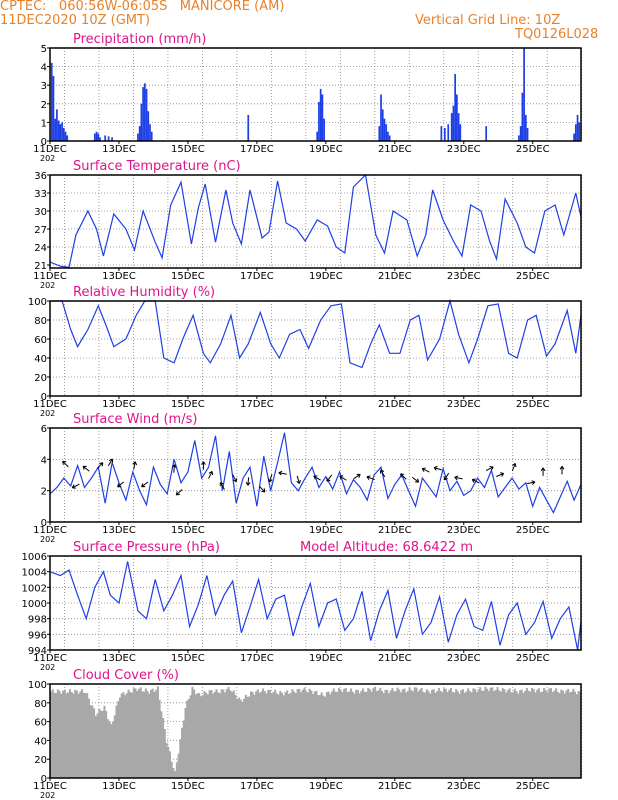 This screenshot has width=618, height=800. Describe the element at coordinates (326, 276) in the screenshot. I see `x-tick-label: 19DEC` at that location.